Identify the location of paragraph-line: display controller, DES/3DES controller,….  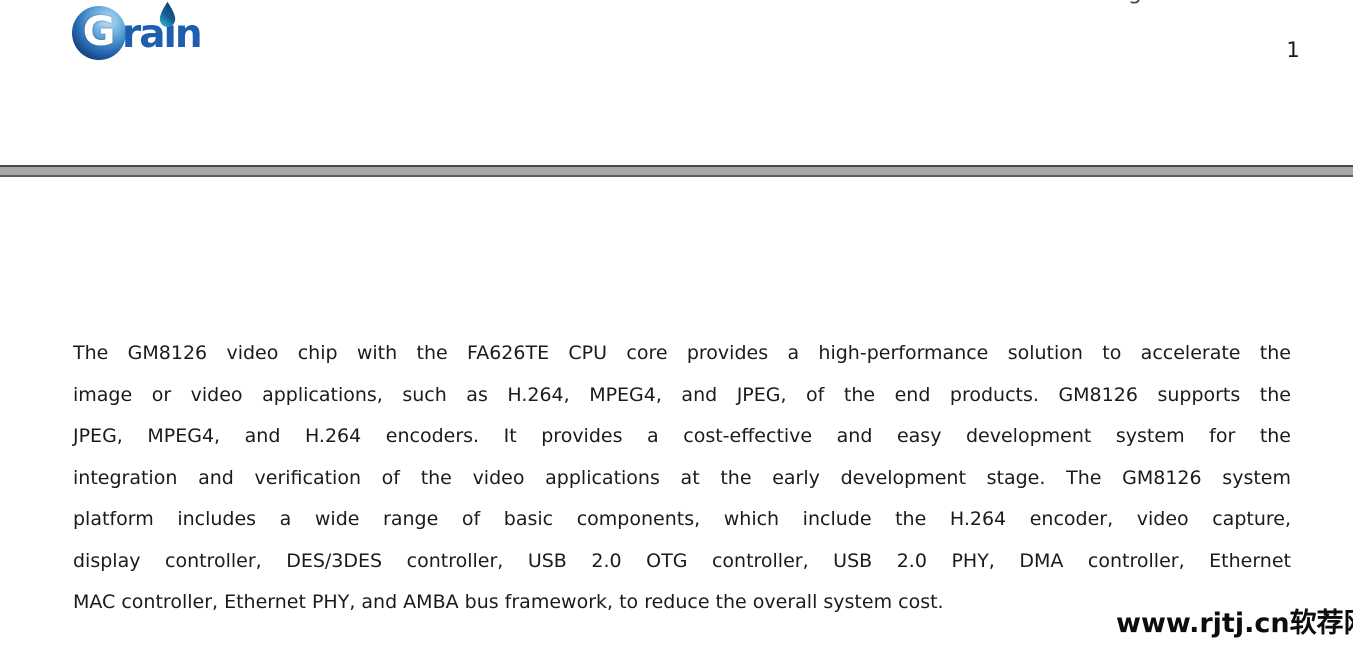
(682, 560).